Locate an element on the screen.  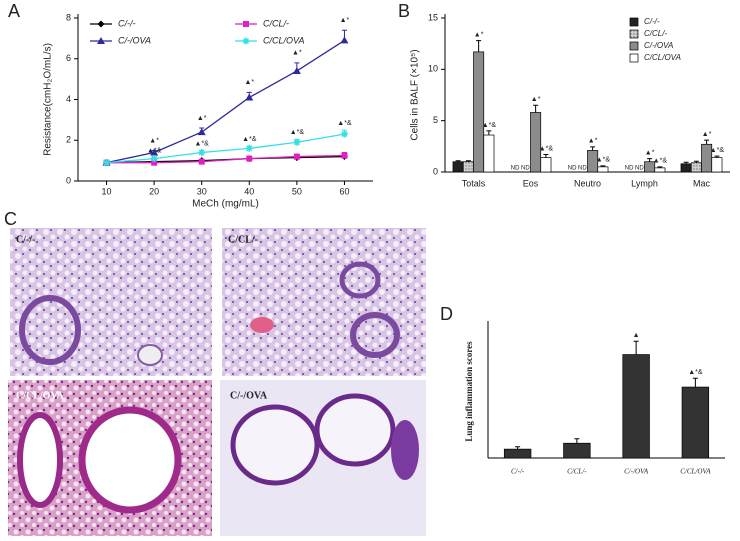
y-tick-label: 8 is located at coordinates (68, 17).